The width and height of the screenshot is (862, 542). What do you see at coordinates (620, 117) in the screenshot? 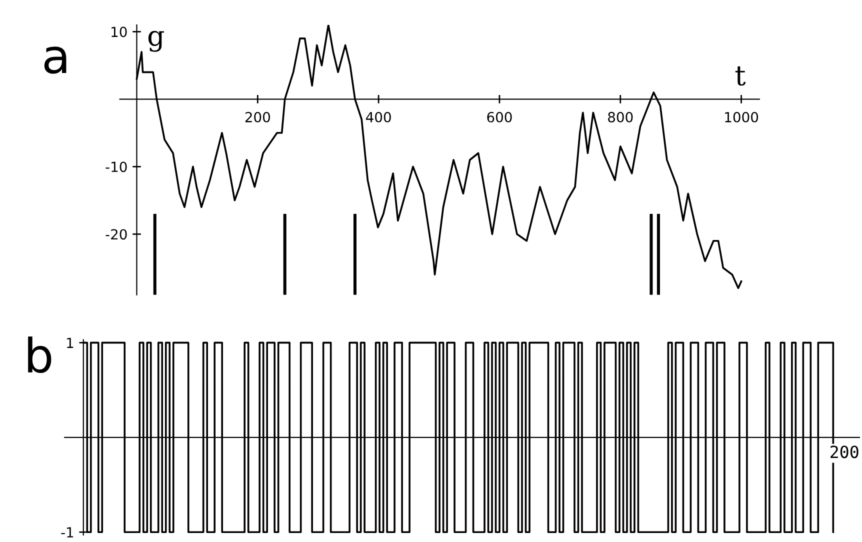
I see `x-tick-label: 800` at bounding box center [620, 117].